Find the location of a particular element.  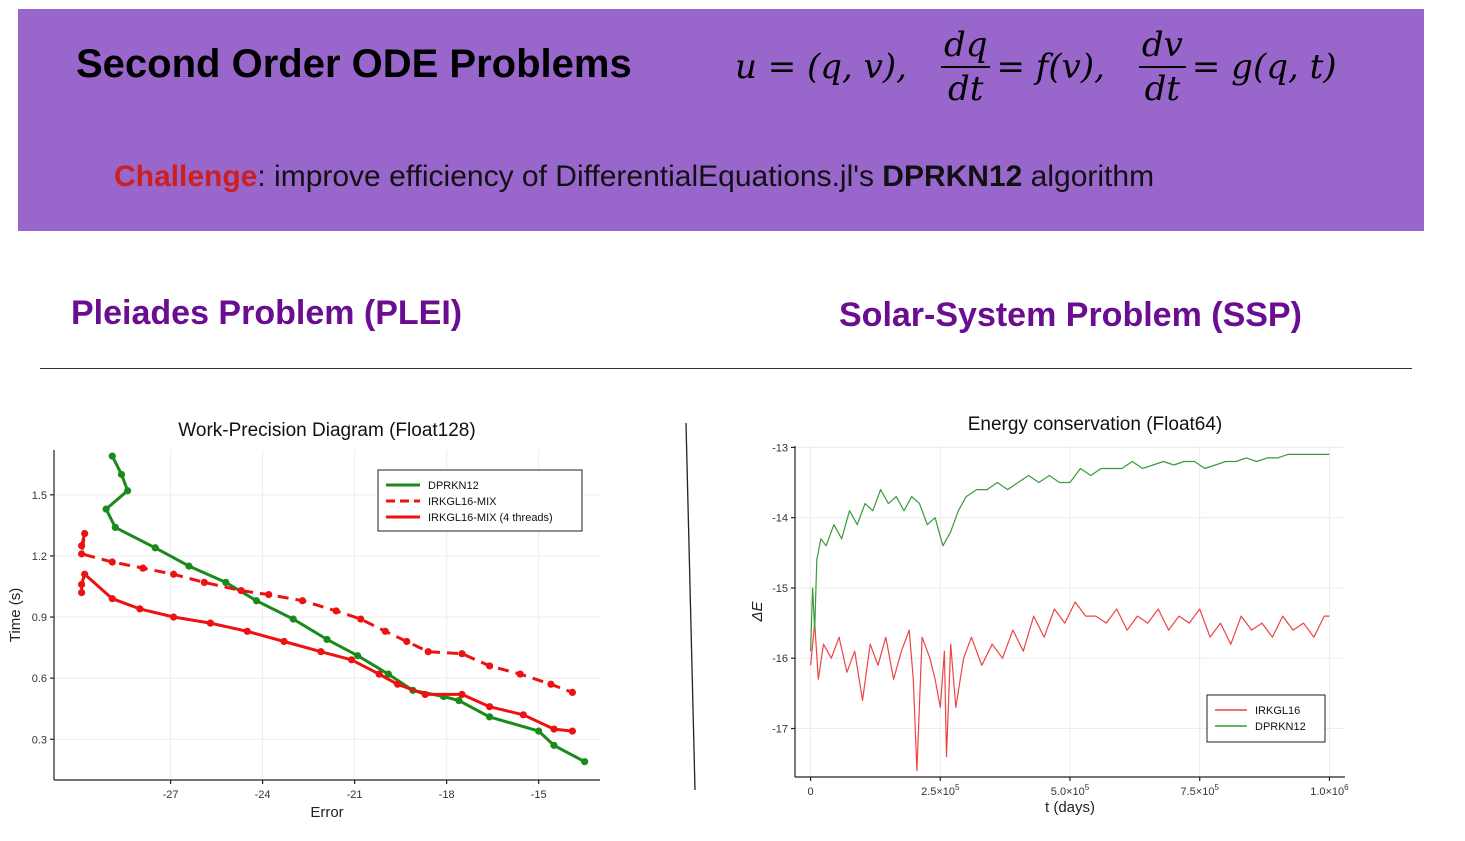

formula-f-rhs: = f(v), is located at coordinates (1050, 67).